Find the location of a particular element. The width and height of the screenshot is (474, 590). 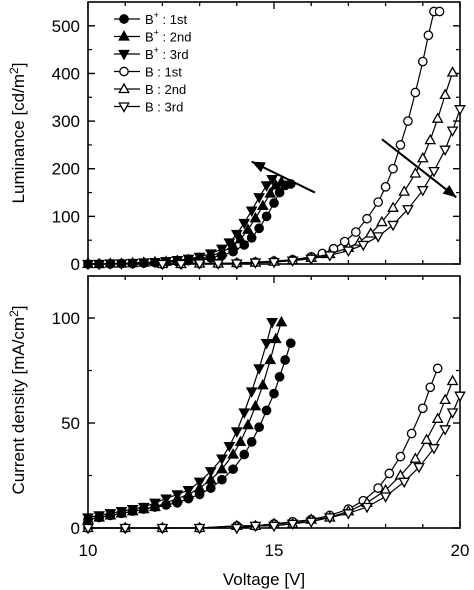

legend-label: B+ : 2nd is located at coordinates (168, 36).